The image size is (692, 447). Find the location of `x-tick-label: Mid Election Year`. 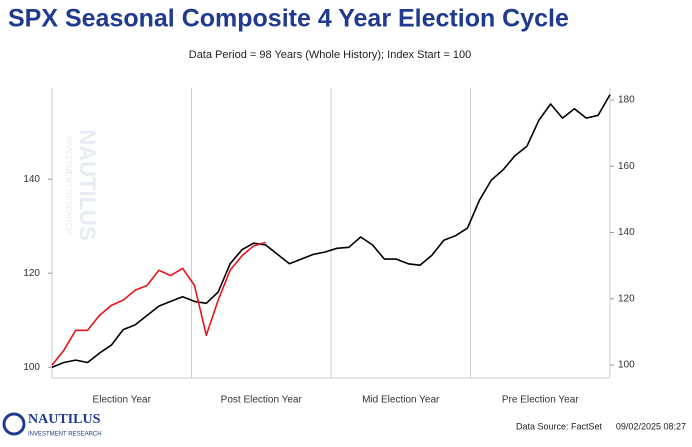

x-tick-label: Mid Election Year is located at coordinates (401, 400).